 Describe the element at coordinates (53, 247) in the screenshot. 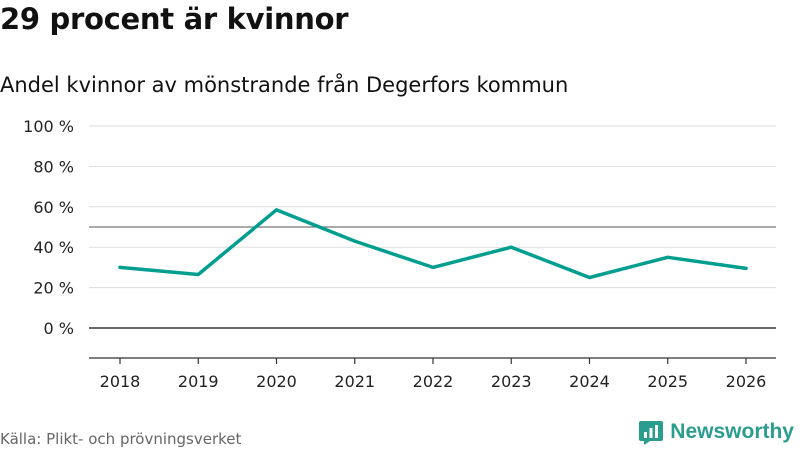

I see `y-tick-label: 40 %` at that location.